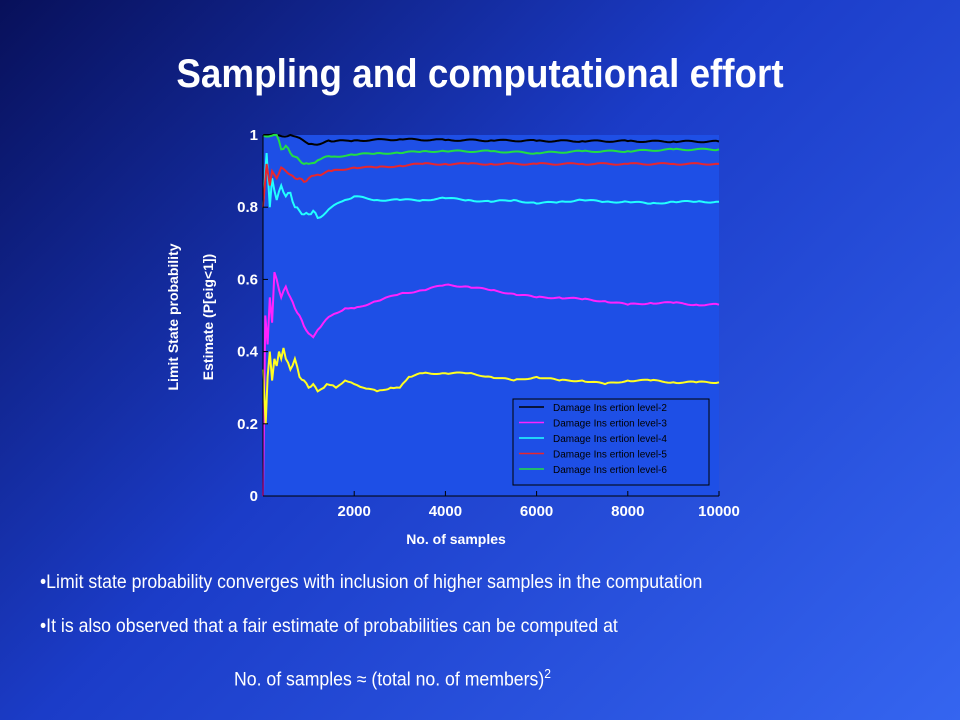  I want to click on legend-label-1: Damage Ins ertion level-2, so click(610, 408).